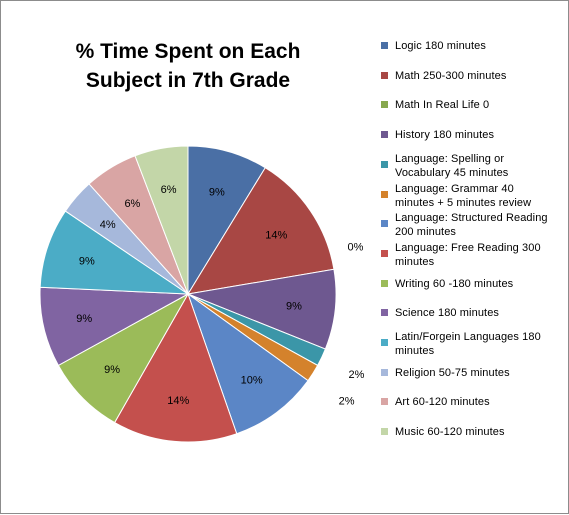 This screenshot has height=515, width=569. What do you see at coordinates (87, 261) in the screenshot?
I see `slice-label-11: 9%` at bounding box center [87, 261].